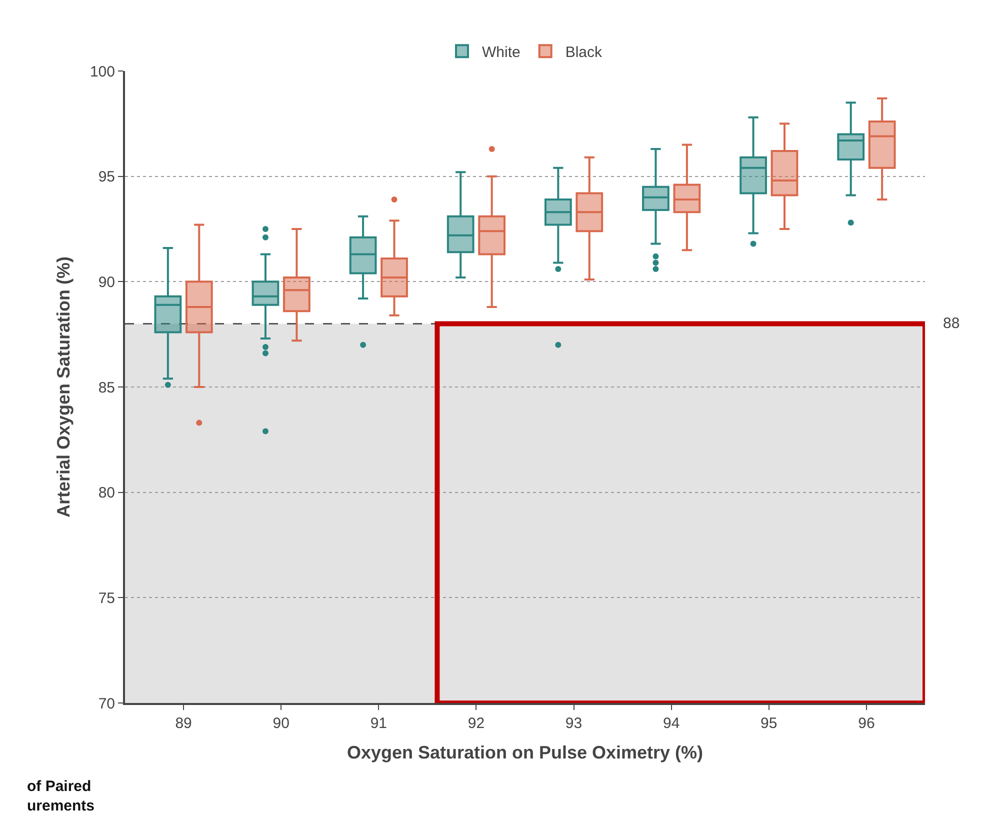 This screenshot has height=821, width=981. I want to click on y-axis-title: Arterial Oxygen Saturation (%), so click(64, 387).